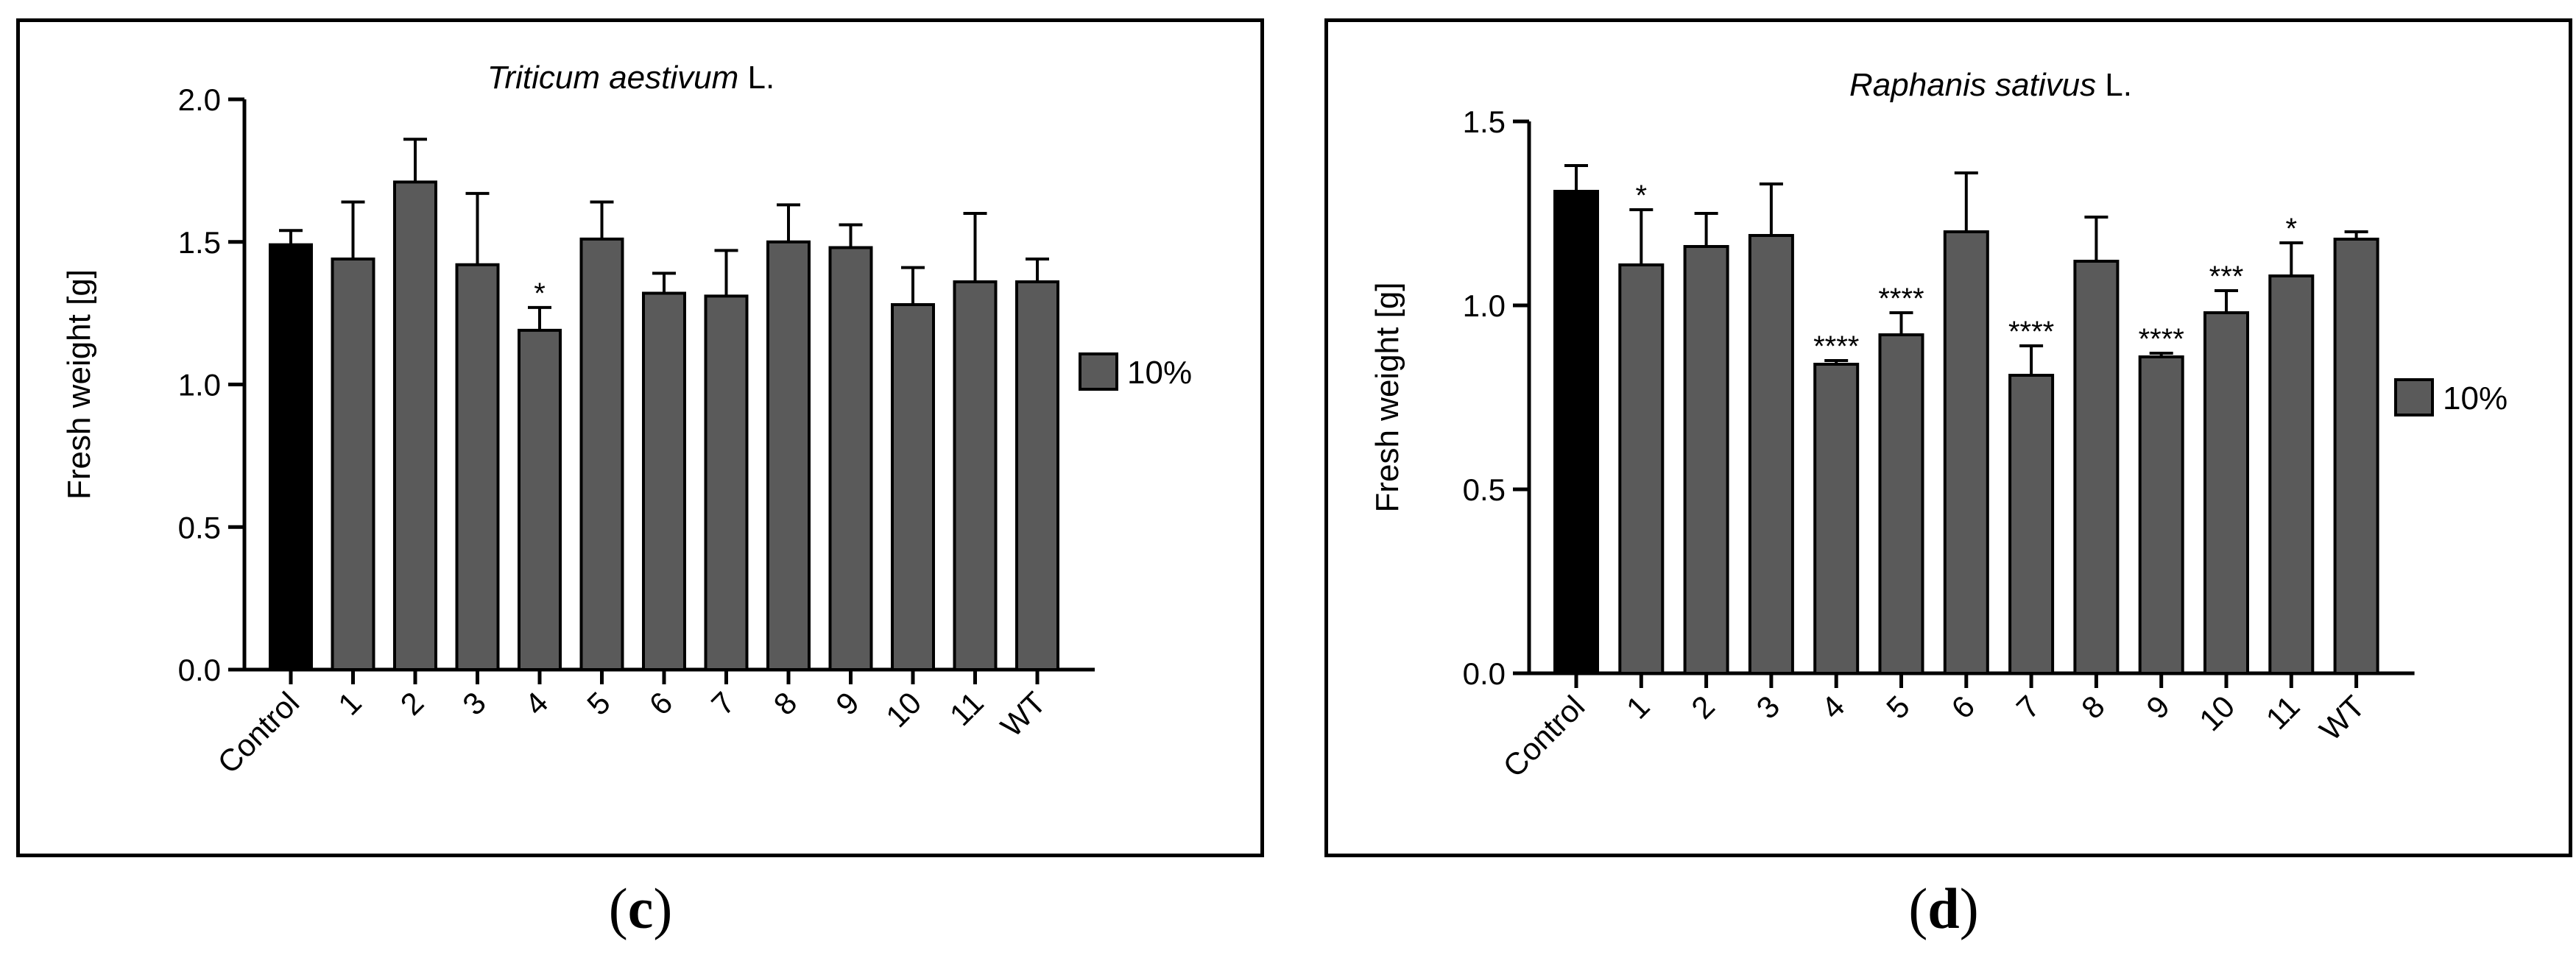 The width and height of the screenshot is (2576, 961). What do you see at coordinates (1768, 707) in the screenshot?
I see `d-x-tick-label: 3` at bounding box center [1768, 707].